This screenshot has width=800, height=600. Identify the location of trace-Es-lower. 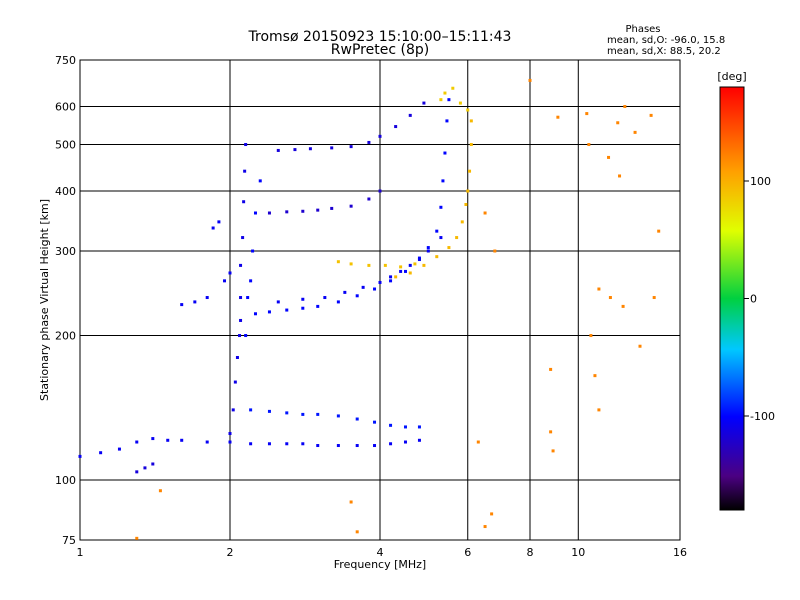
(145, 468).